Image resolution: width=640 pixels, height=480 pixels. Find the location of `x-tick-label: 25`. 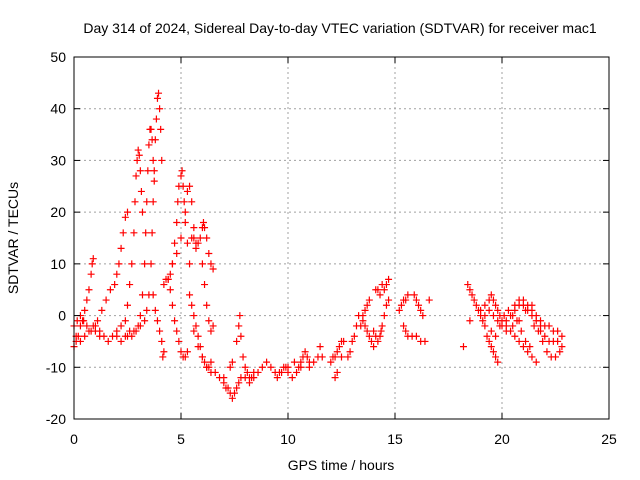

x-tick-label: 25 is located at coordinates (609, 439).